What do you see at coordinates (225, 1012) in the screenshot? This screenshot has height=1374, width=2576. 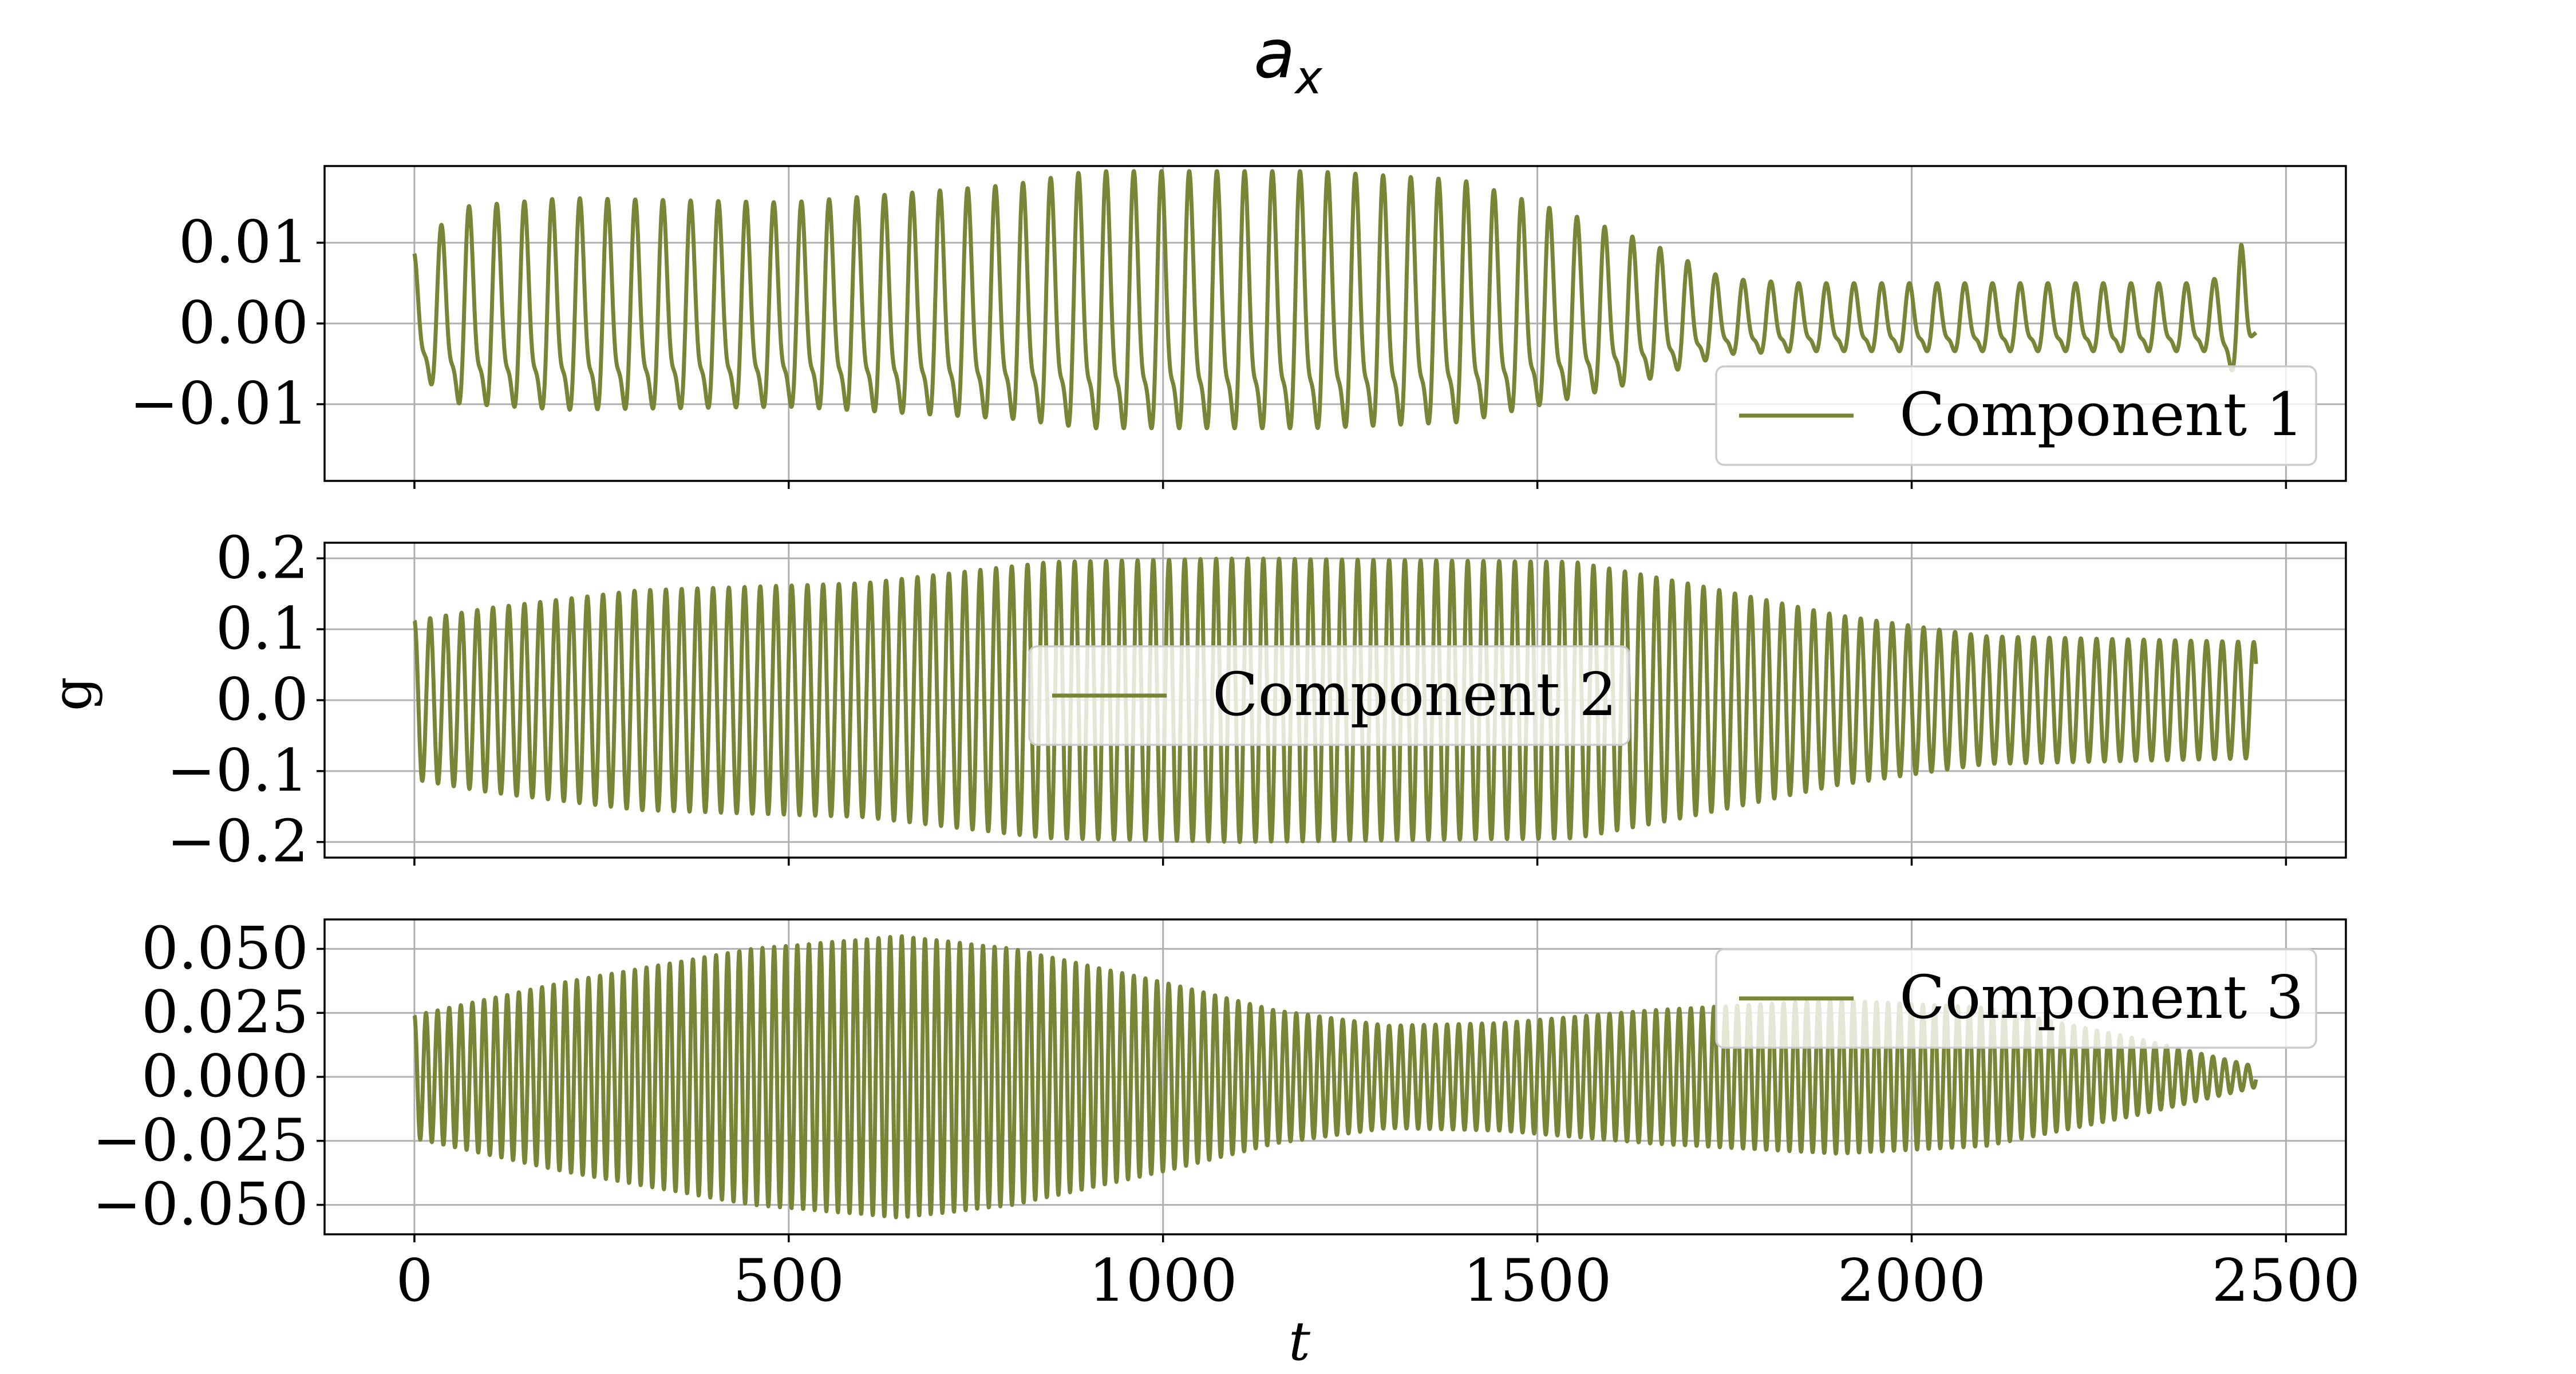 I see `y-tick-label: 0.025` at bounding box center [225, 1012].